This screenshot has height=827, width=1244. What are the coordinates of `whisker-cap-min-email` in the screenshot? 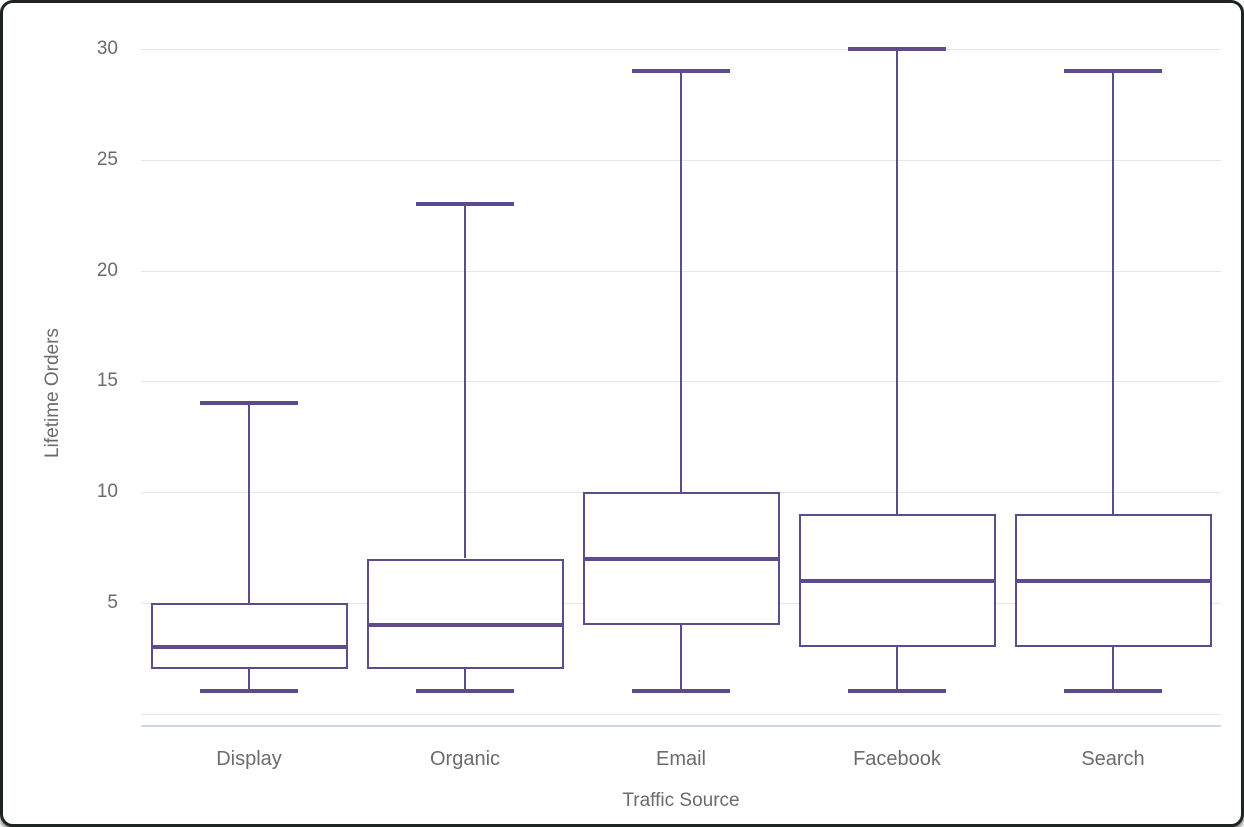 It's located at (681, 691).